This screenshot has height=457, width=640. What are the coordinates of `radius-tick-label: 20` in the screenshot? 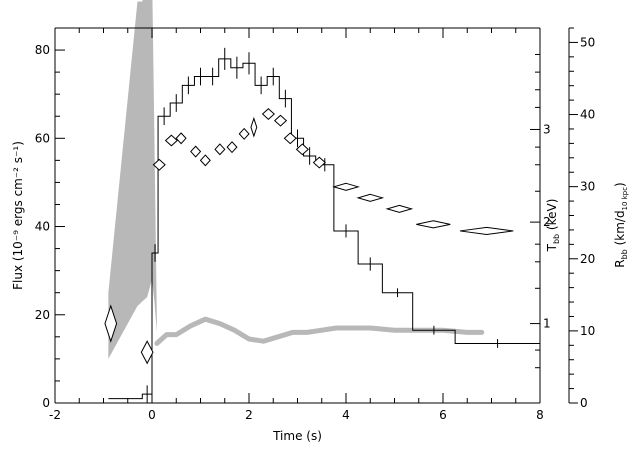 It's located at (587, 259).